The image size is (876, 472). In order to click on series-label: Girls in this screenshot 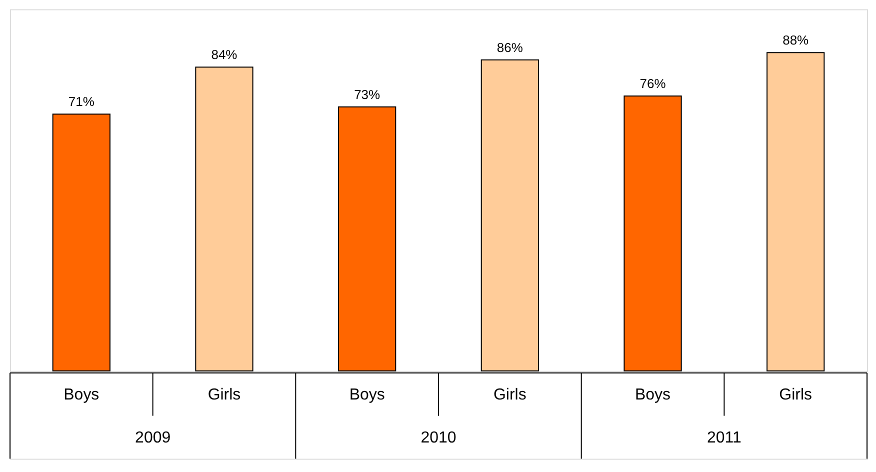, I will do `click(224, 395)`.